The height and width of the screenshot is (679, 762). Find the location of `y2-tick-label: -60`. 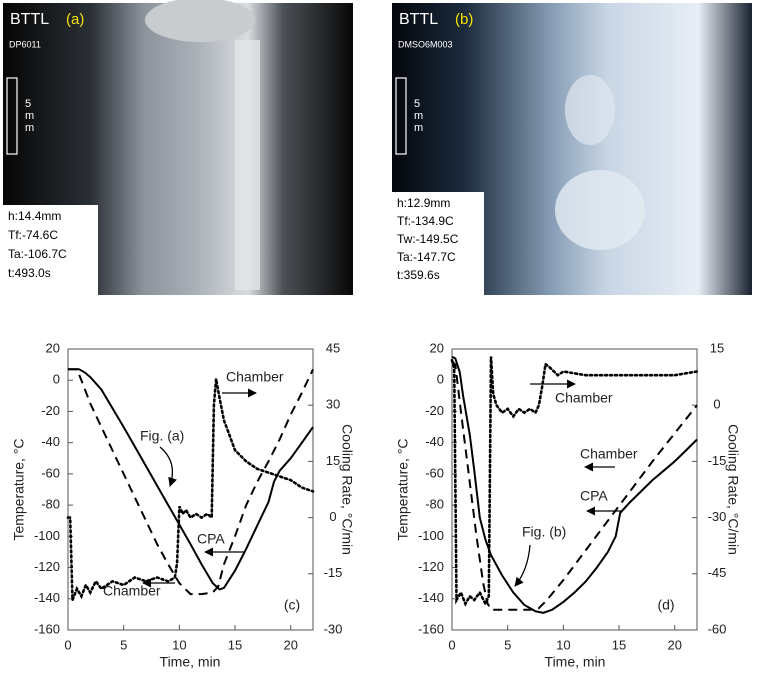

y2-tick-label: -60 is located at coordinates (717, 628).